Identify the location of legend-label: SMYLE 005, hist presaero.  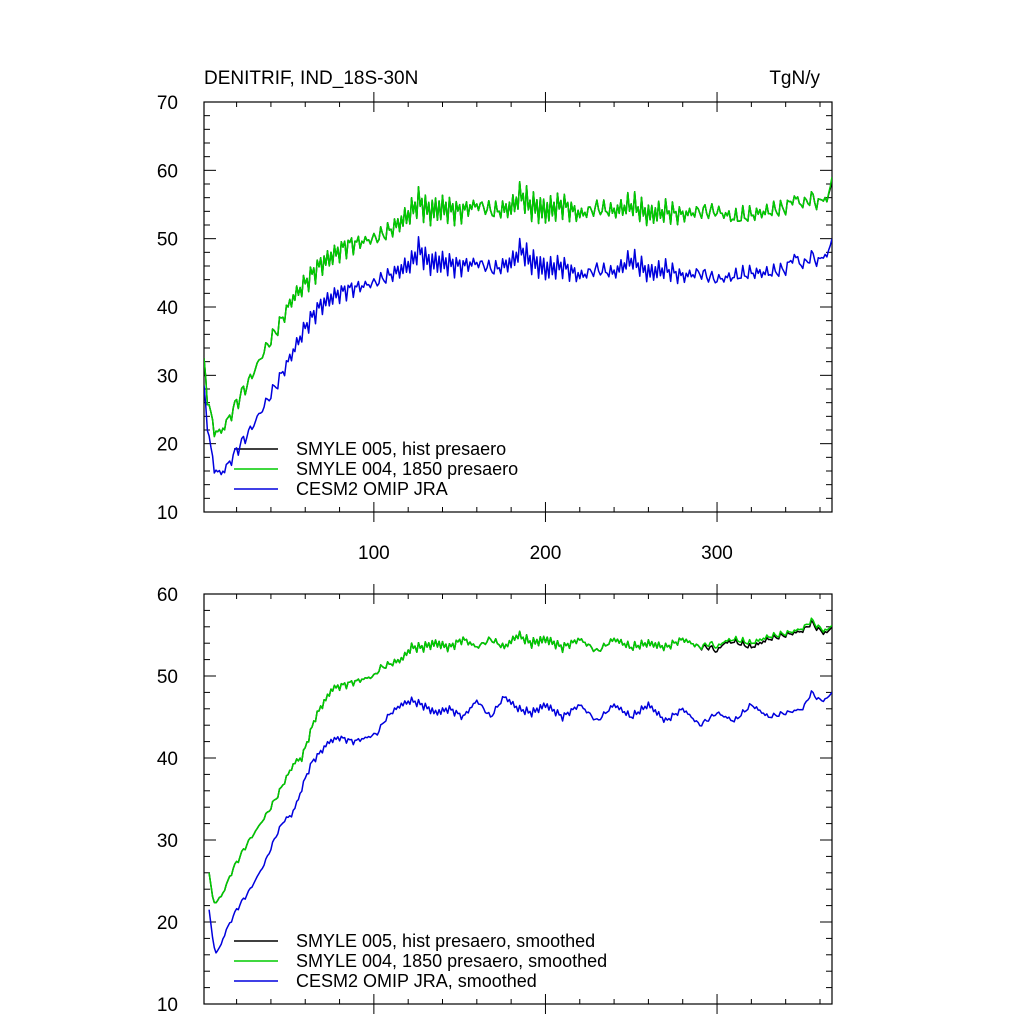
(401, 449).